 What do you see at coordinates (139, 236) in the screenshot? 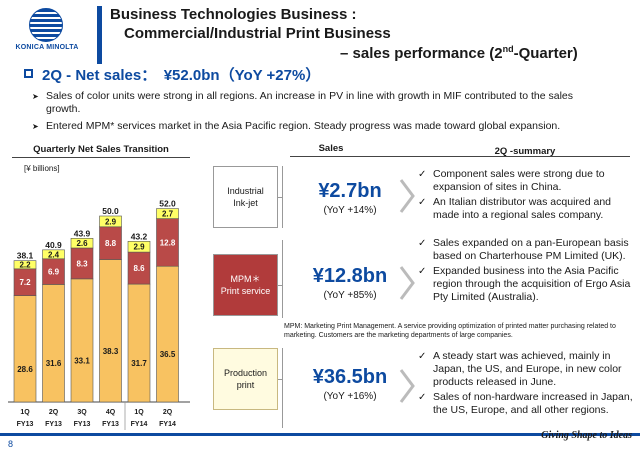
I see `total-label: 43.2` at bounding box center [139, 236].